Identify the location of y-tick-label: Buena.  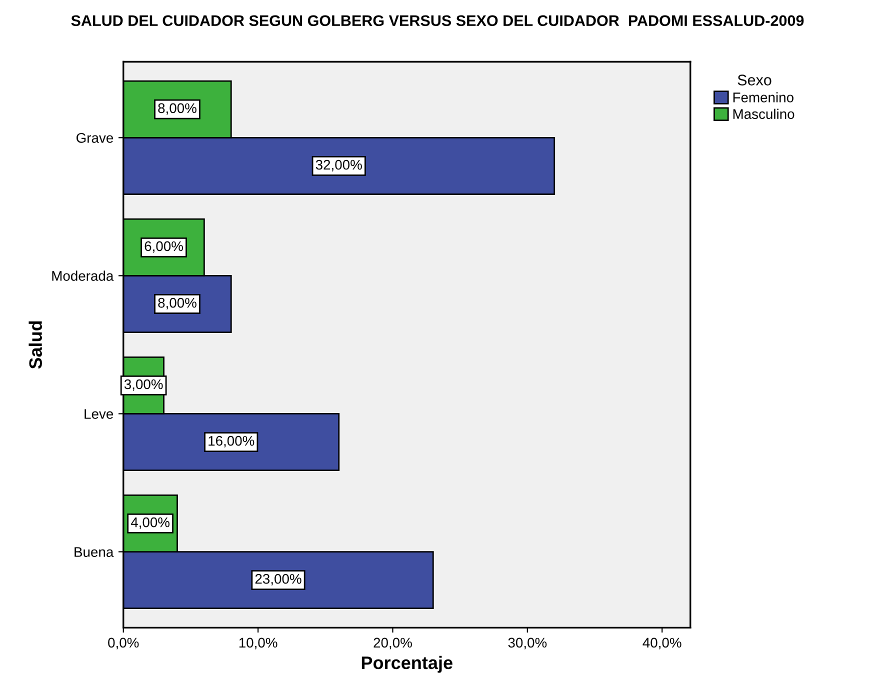
(94, 552).